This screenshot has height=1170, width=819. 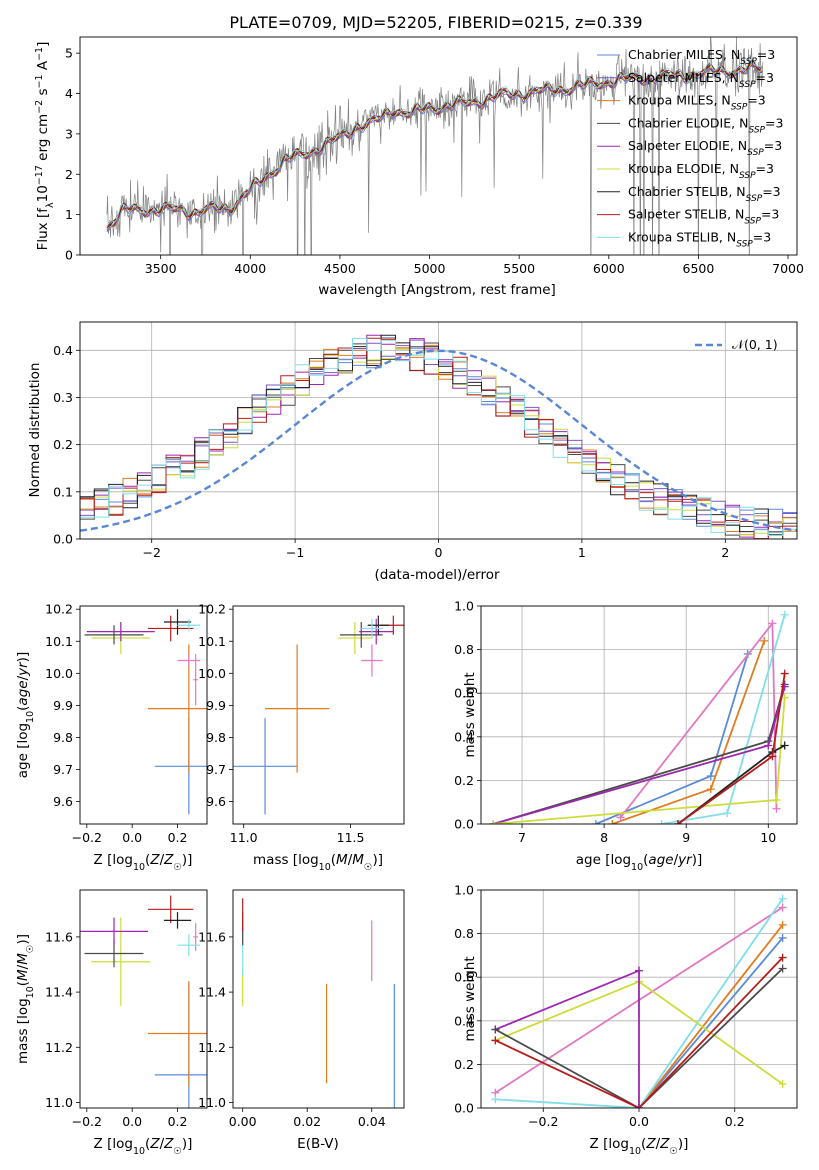 I want to click on legend-label: Kroupa STELIB, NSSP=3, so click(x=699, y=239).